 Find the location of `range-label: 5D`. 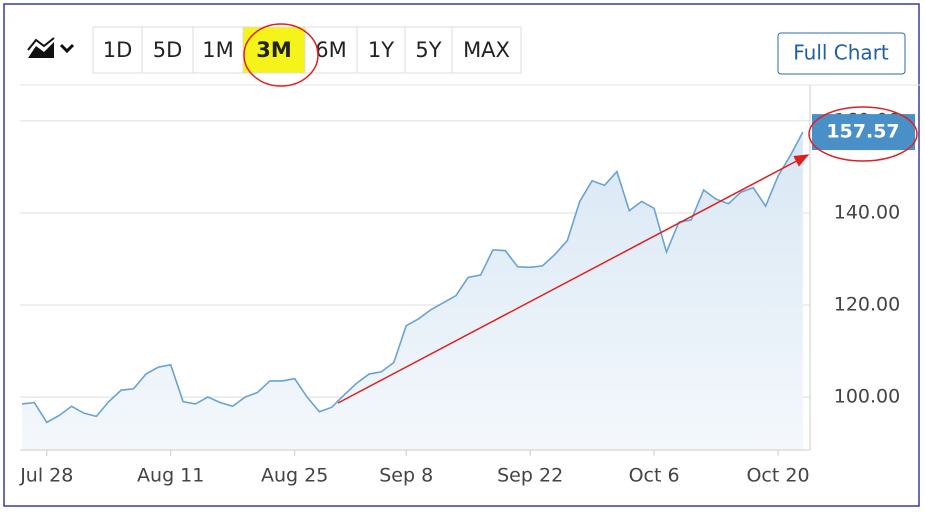

range-label: 5D is located at coordinates (168, 50).